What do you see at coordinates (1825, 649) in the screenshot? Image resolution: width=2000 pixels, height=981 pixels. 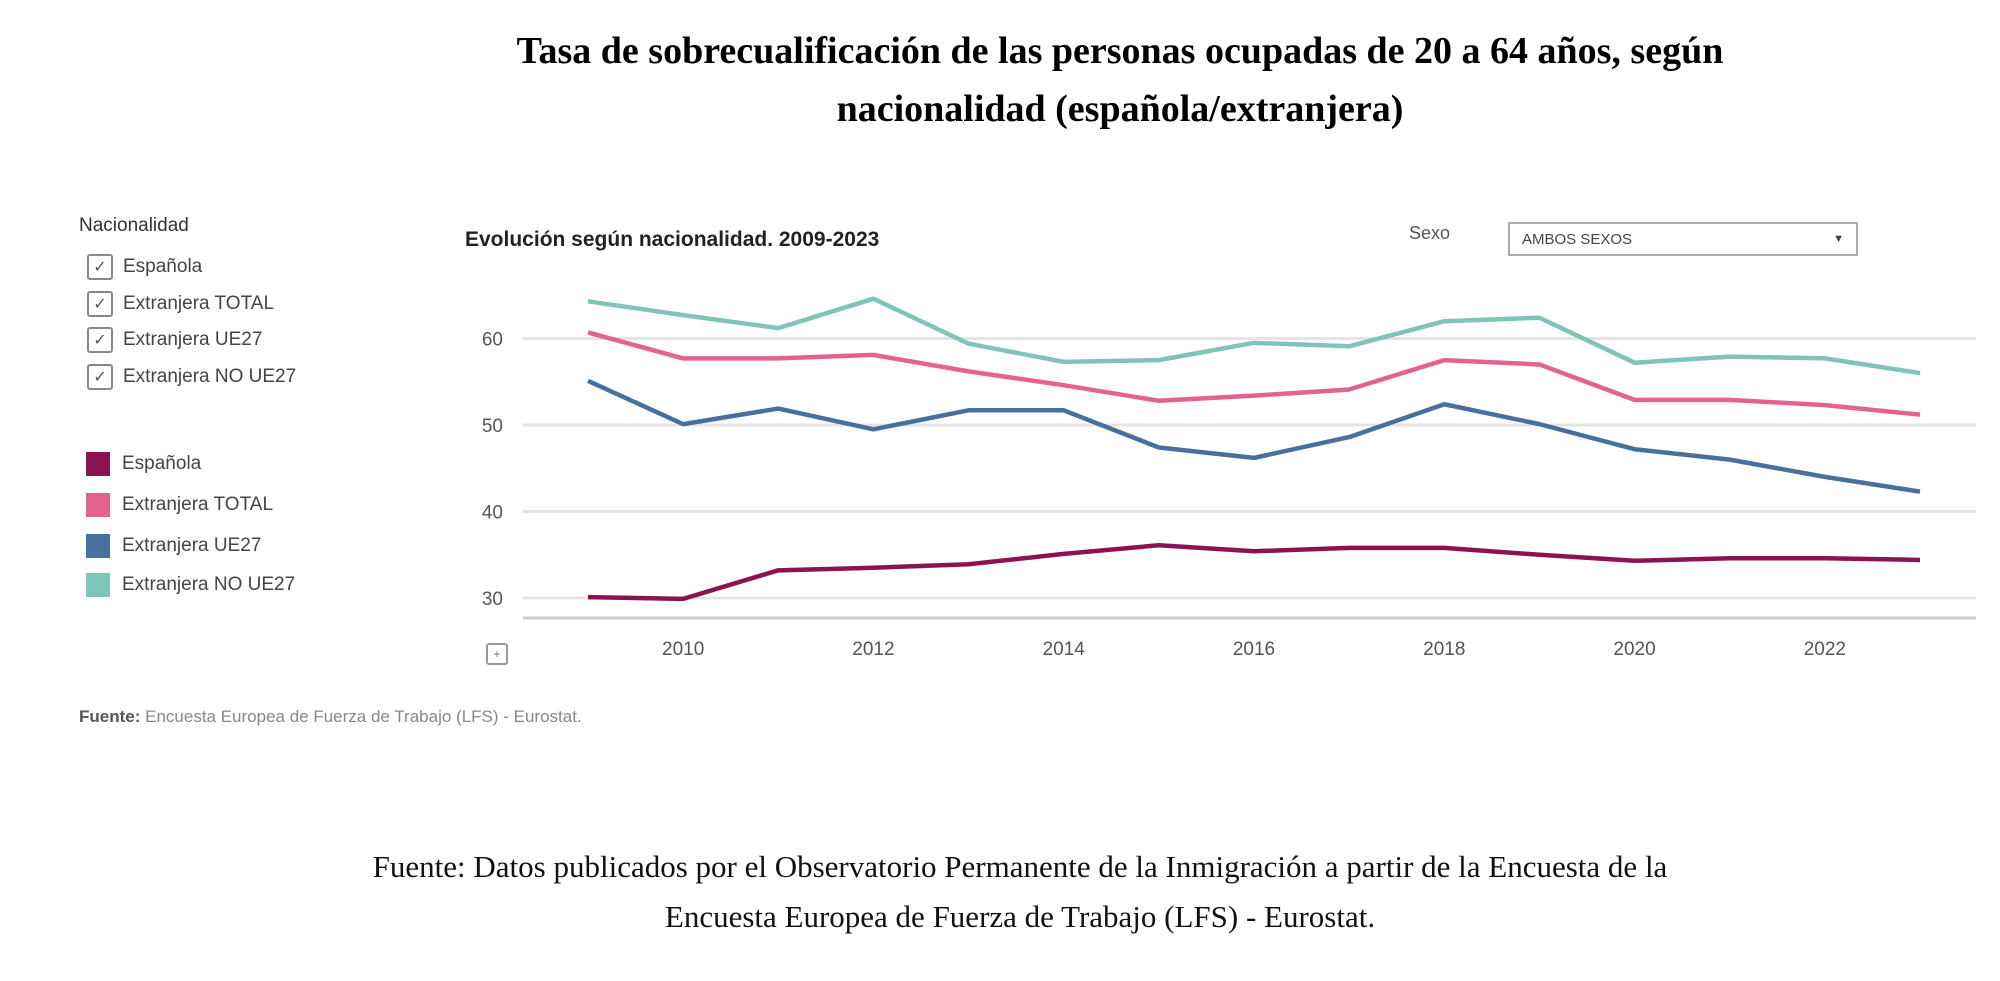 I see `x-tick-label: 2022` at bounding box center [1825, 649].